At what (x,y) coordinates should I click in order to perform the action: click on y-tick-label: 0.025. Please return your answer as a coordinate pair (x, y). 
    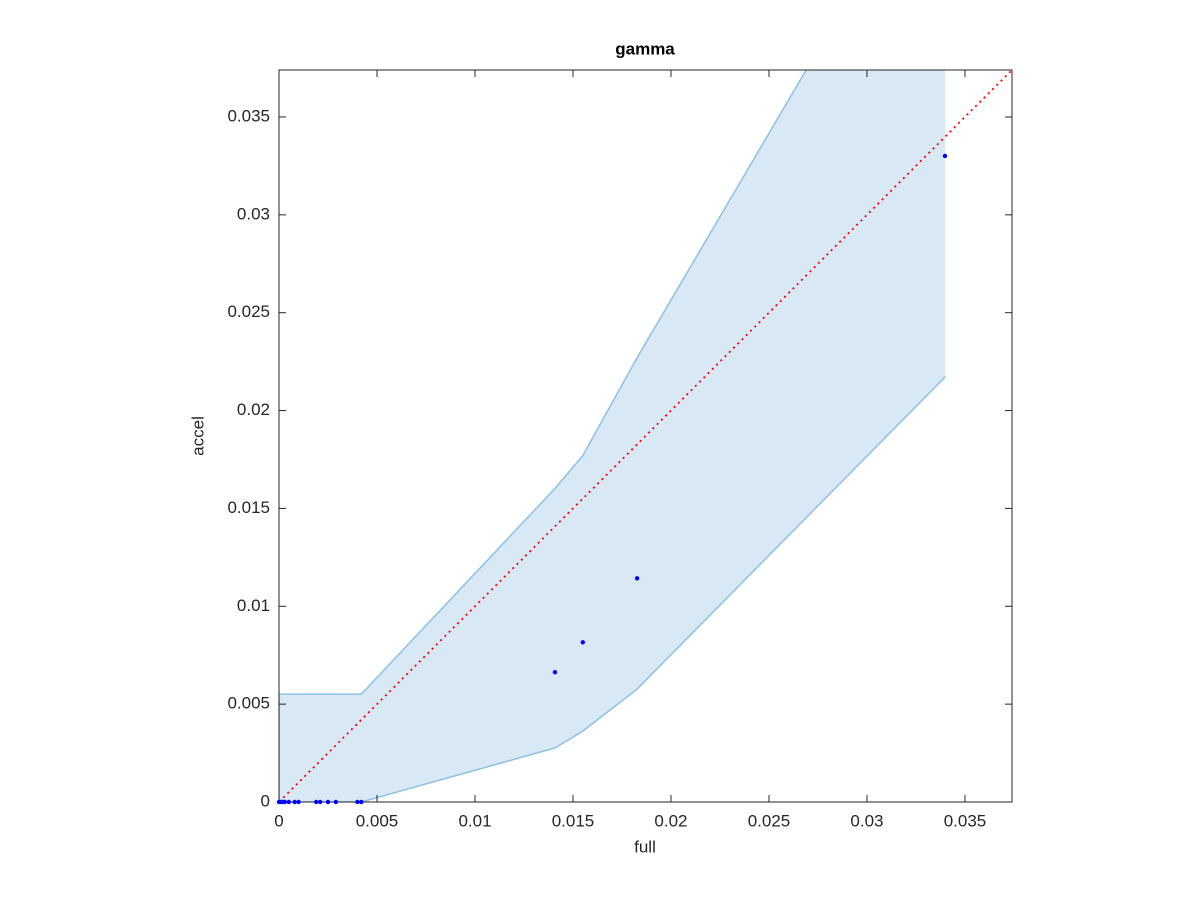
    Looking at the image, I should click on (248, 311).